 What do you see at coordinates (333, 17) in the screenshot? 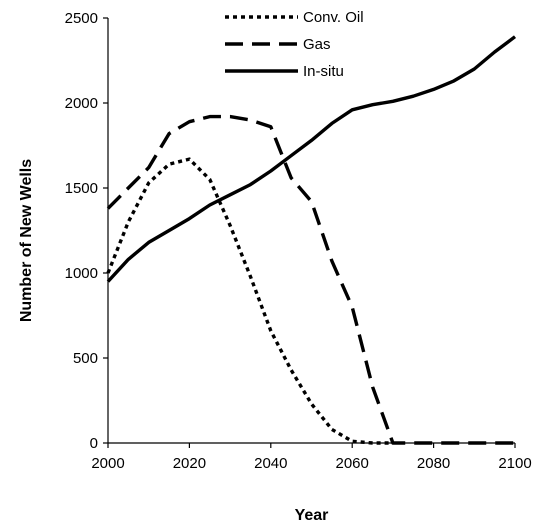
I see `legend-label: Conv. Oil` at bounding box center [333, 17].